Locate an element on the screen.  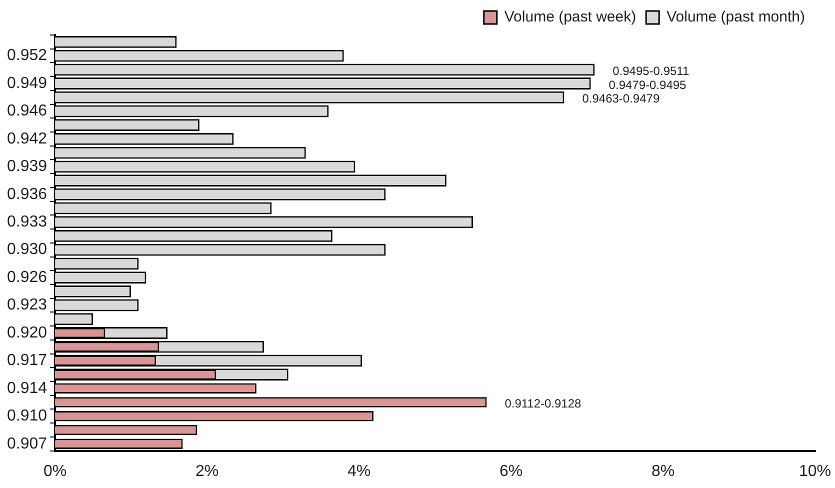
y-tick-label: 0.930 is located at coordinates (27, 249).